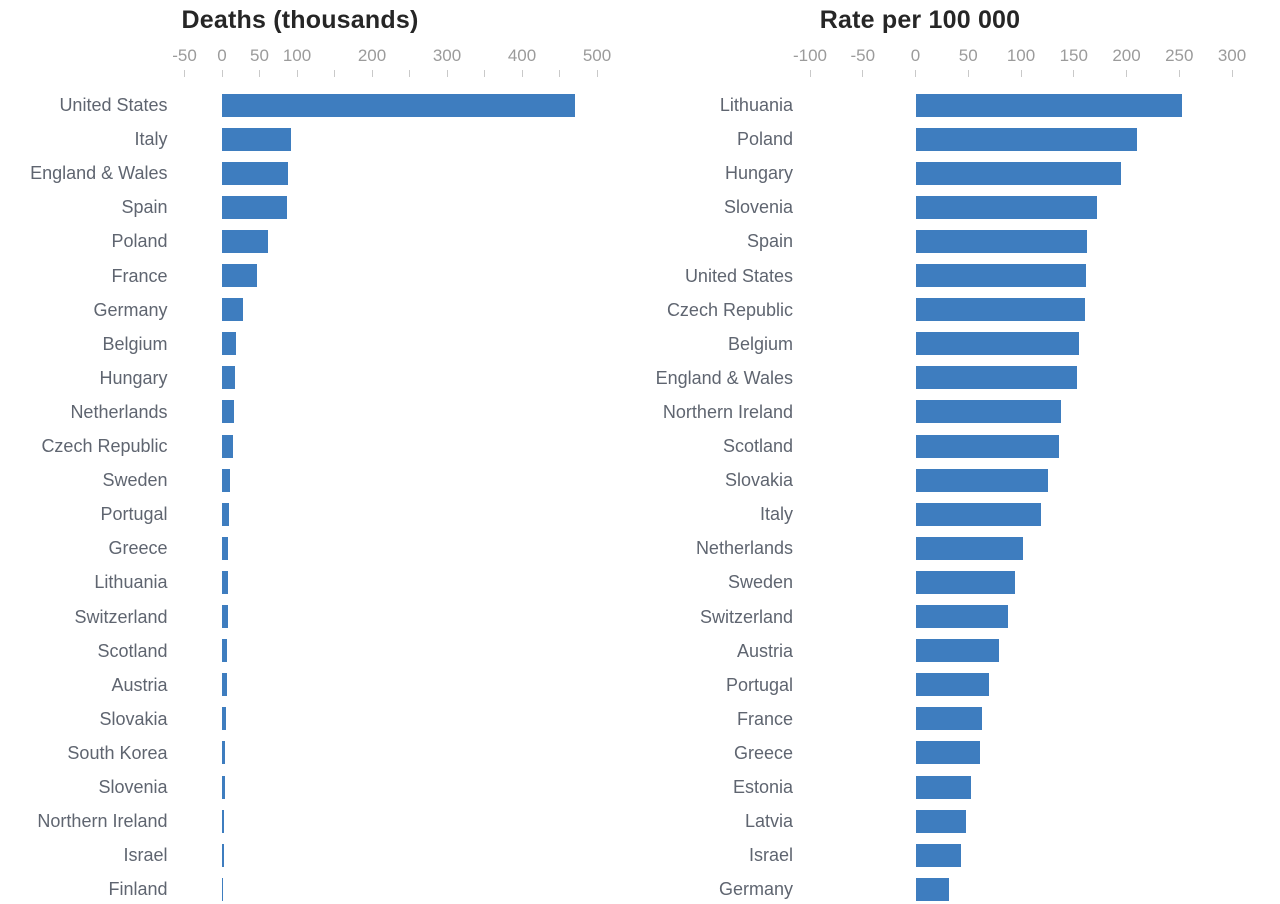 The image size is (1280, 904). I want to click on category-label-italy: Italy, so click(151, 139).